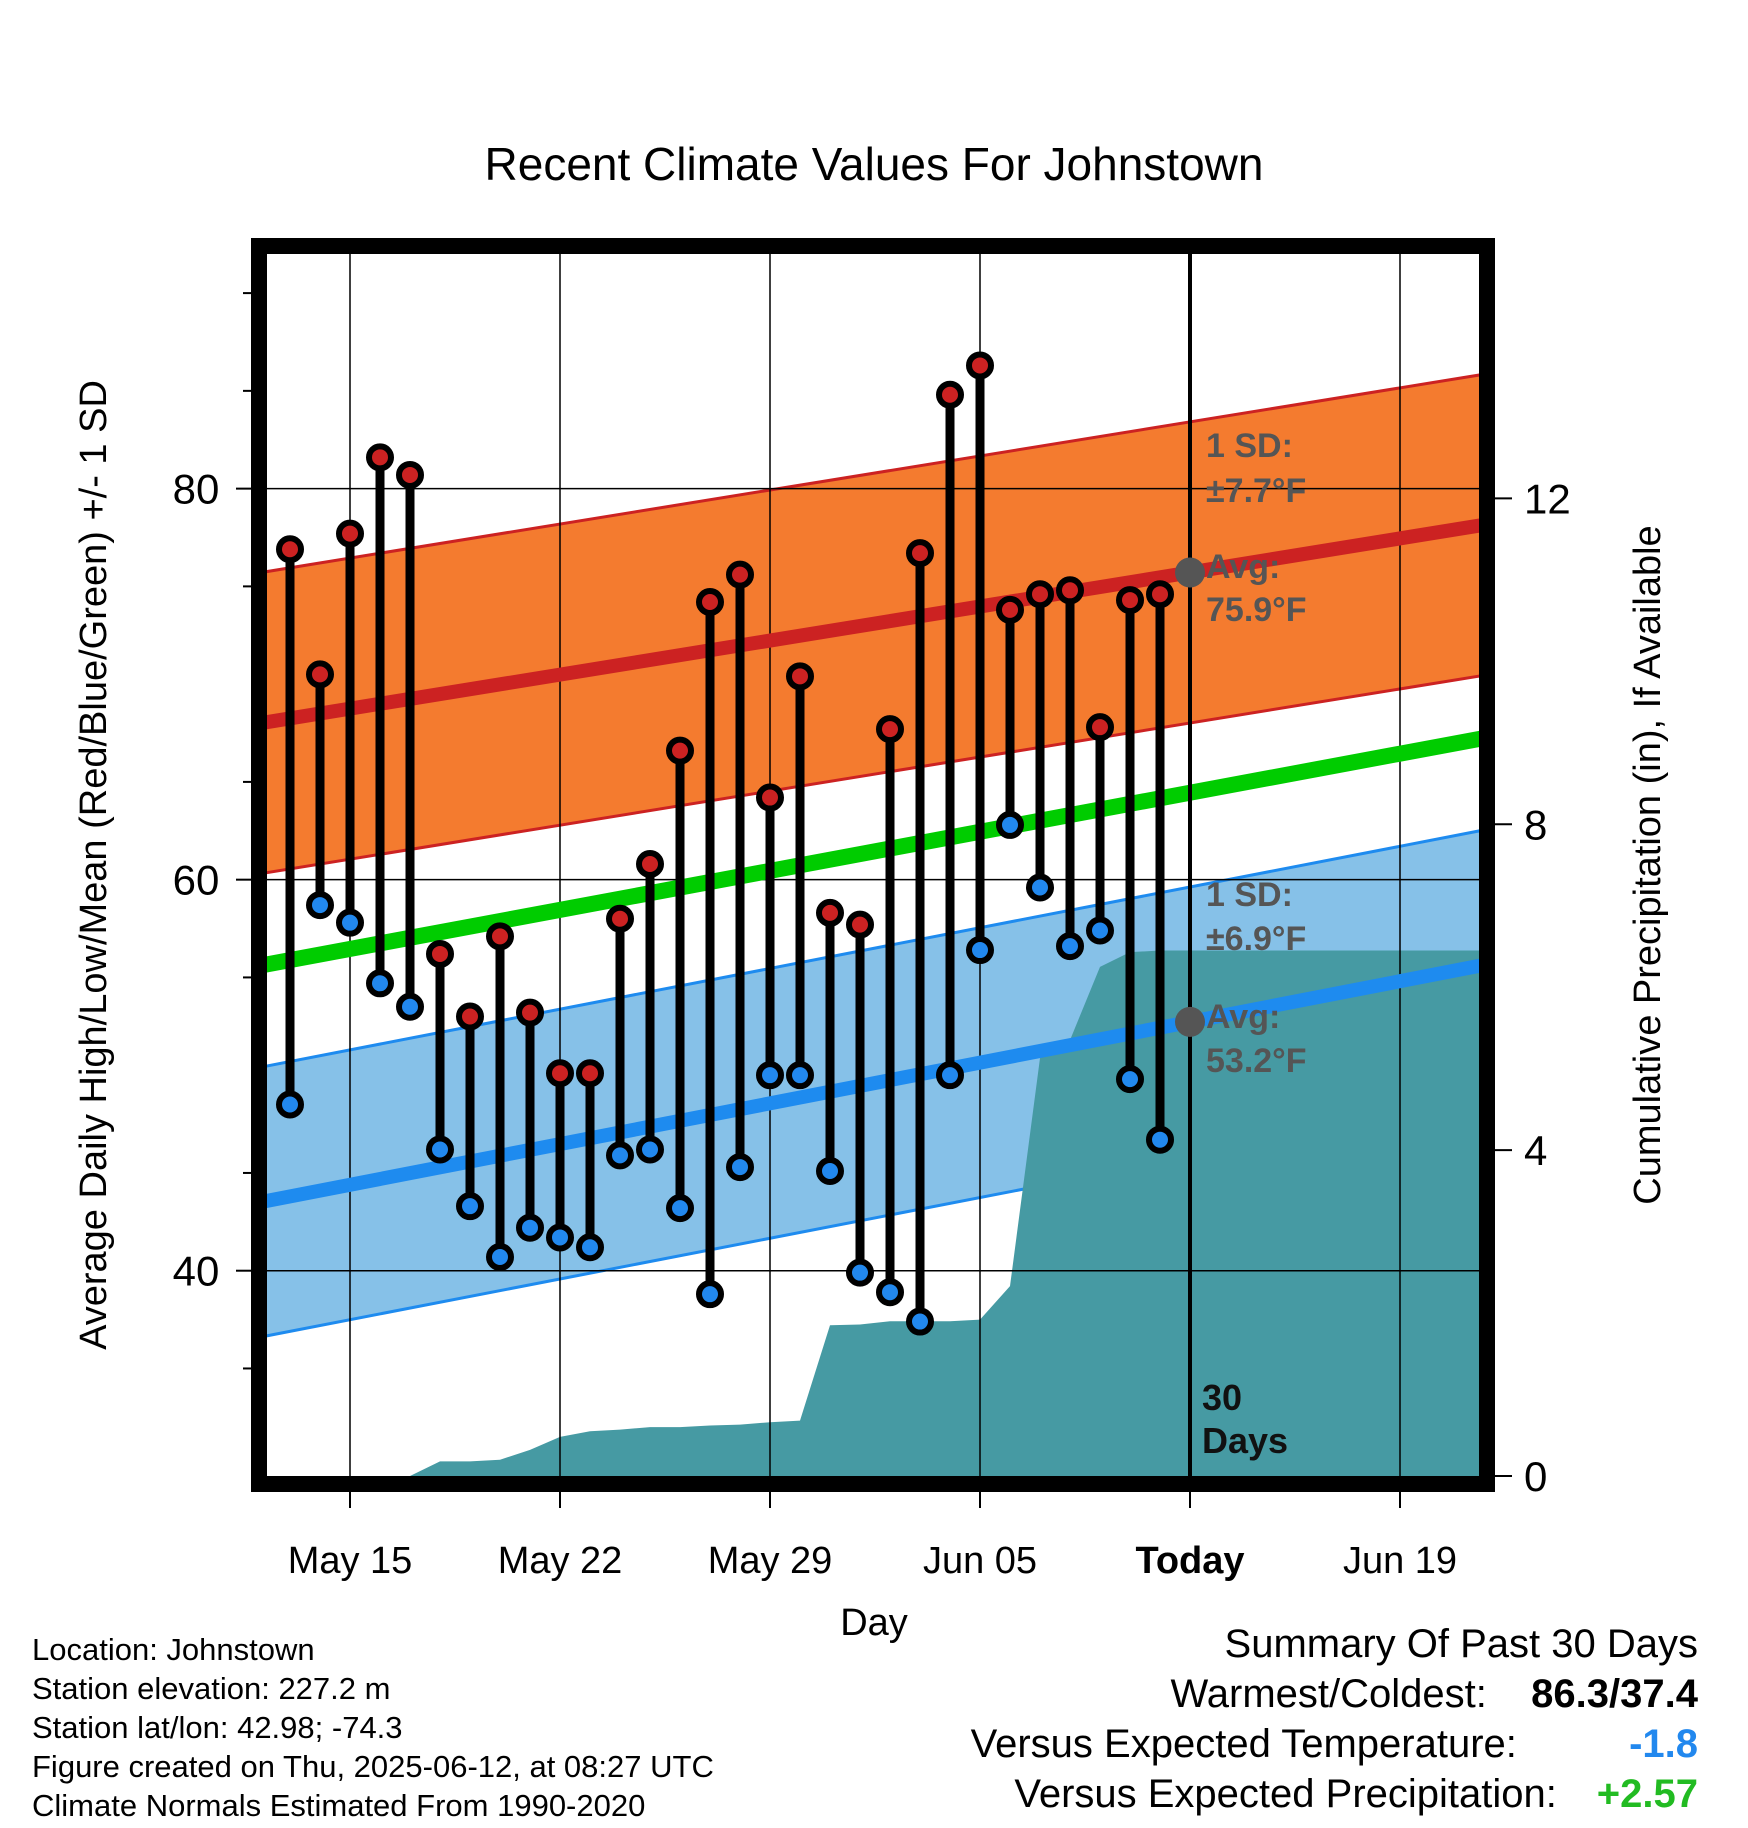  What do you see at coordinates (1647, 1794) in the screenshot?
I see `summary-precip-value: +2.57` at bounding box center [1647, 1794].